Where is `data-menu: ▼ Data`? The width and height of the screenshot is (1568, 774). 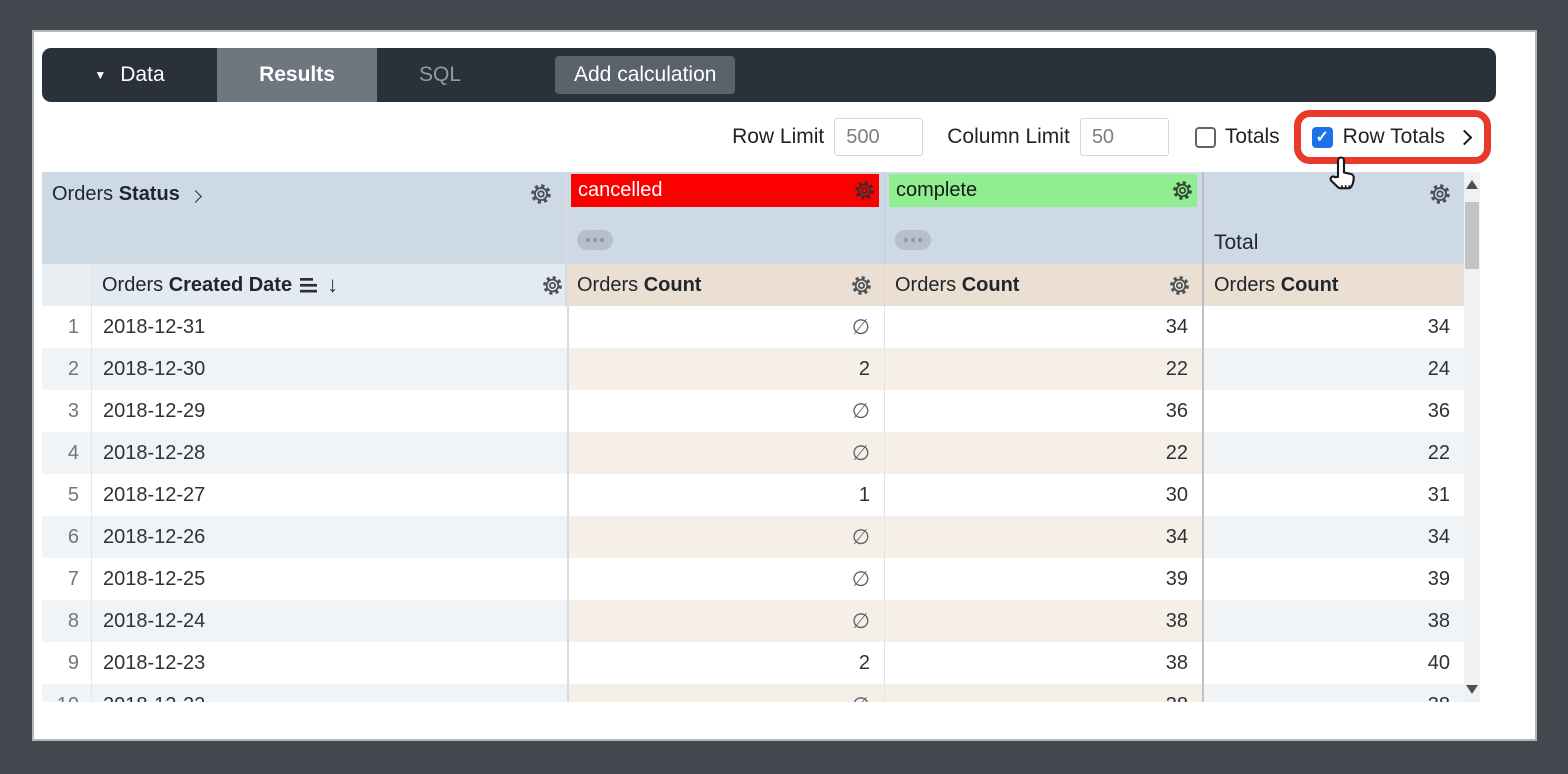
data-menu: ▼ Data is located at coordinates (129, 75).